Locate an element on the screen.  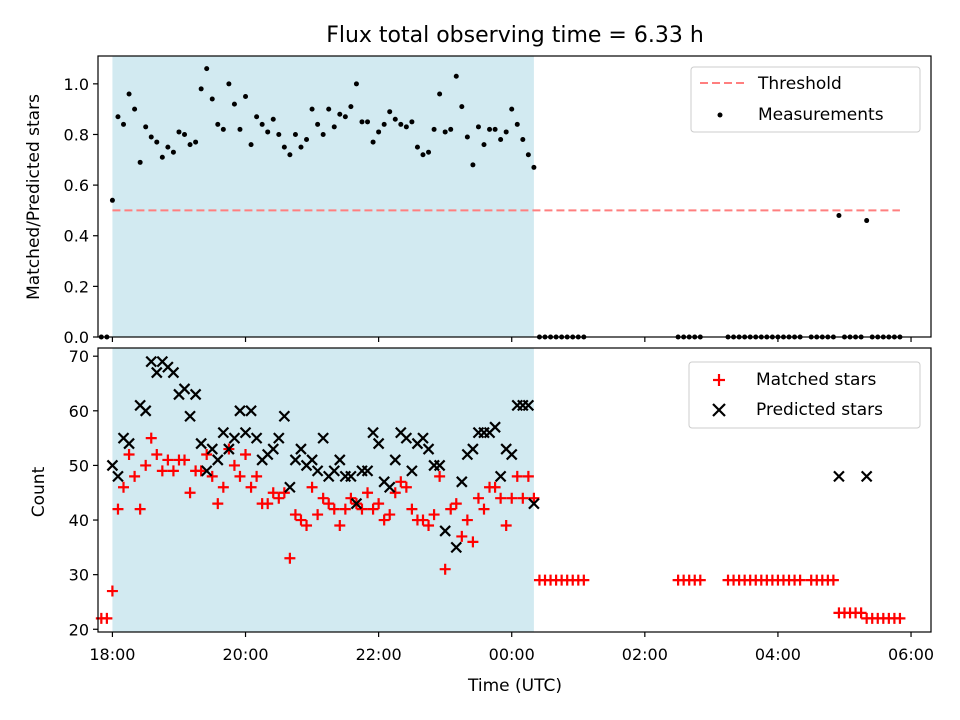
bottom-x-tick-label: 02:00 is located at coordinates (645, 654).